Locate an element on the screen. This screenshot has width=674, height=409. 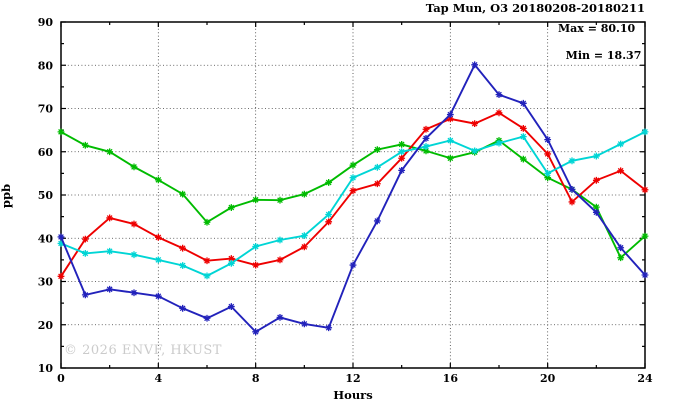
max-annotation: Max = 80.10 is located at coordinates (597, 28).